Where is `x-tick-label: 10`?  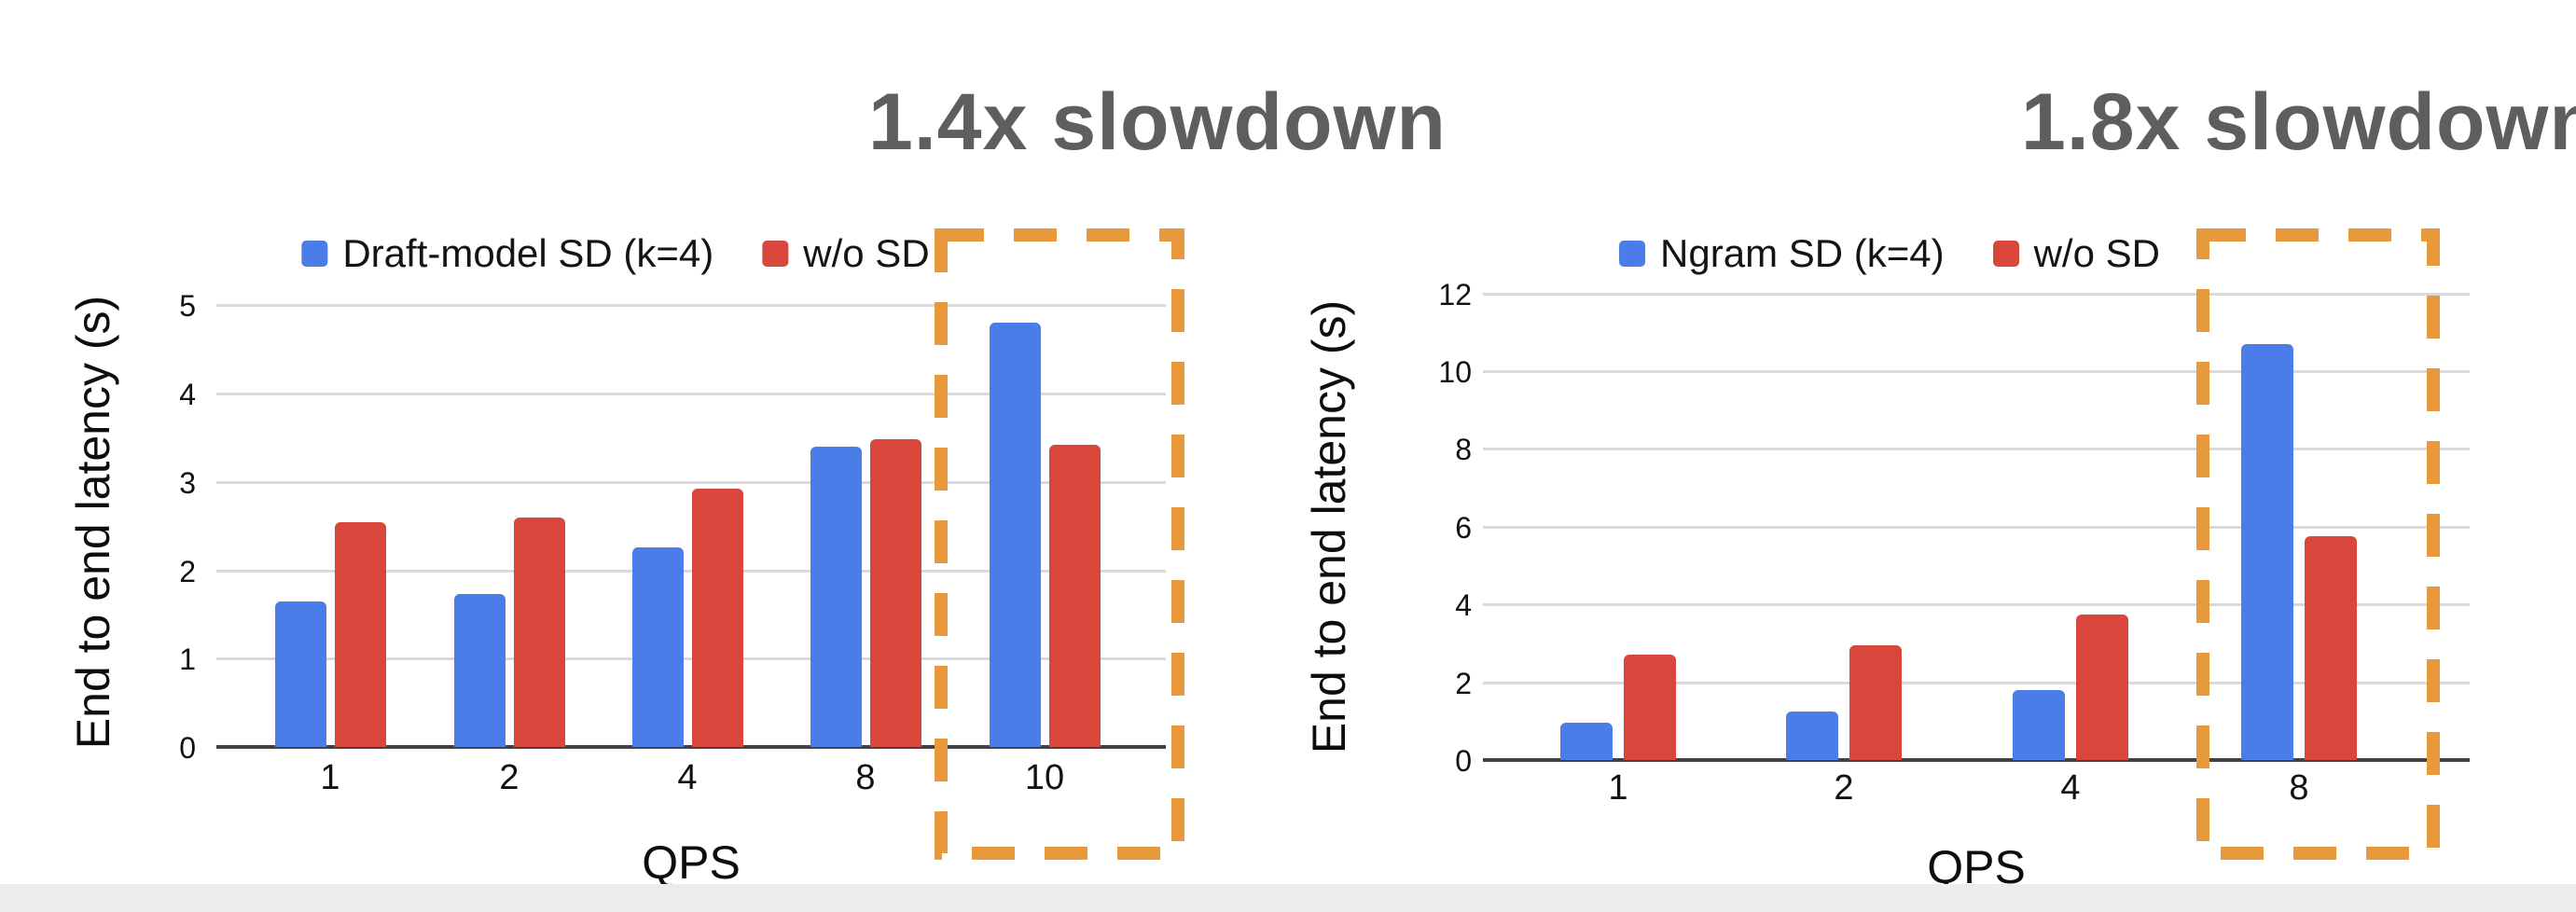 x-tick-label: 10 is located at coordinates (1044, 777).